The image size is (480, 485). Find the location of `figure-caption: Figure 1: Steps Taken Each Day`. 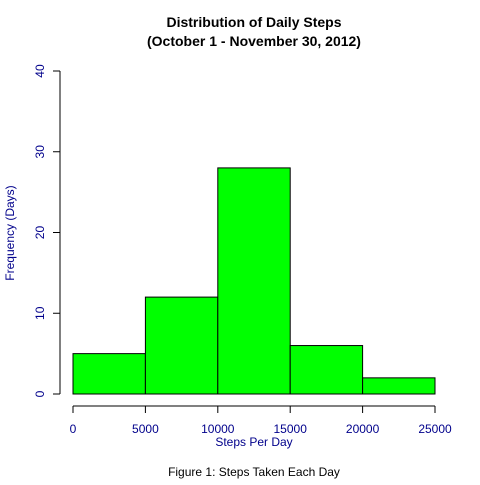

figure-caption: Figure 1: Steps Taken Each Day is located at coordinates (254, 472).